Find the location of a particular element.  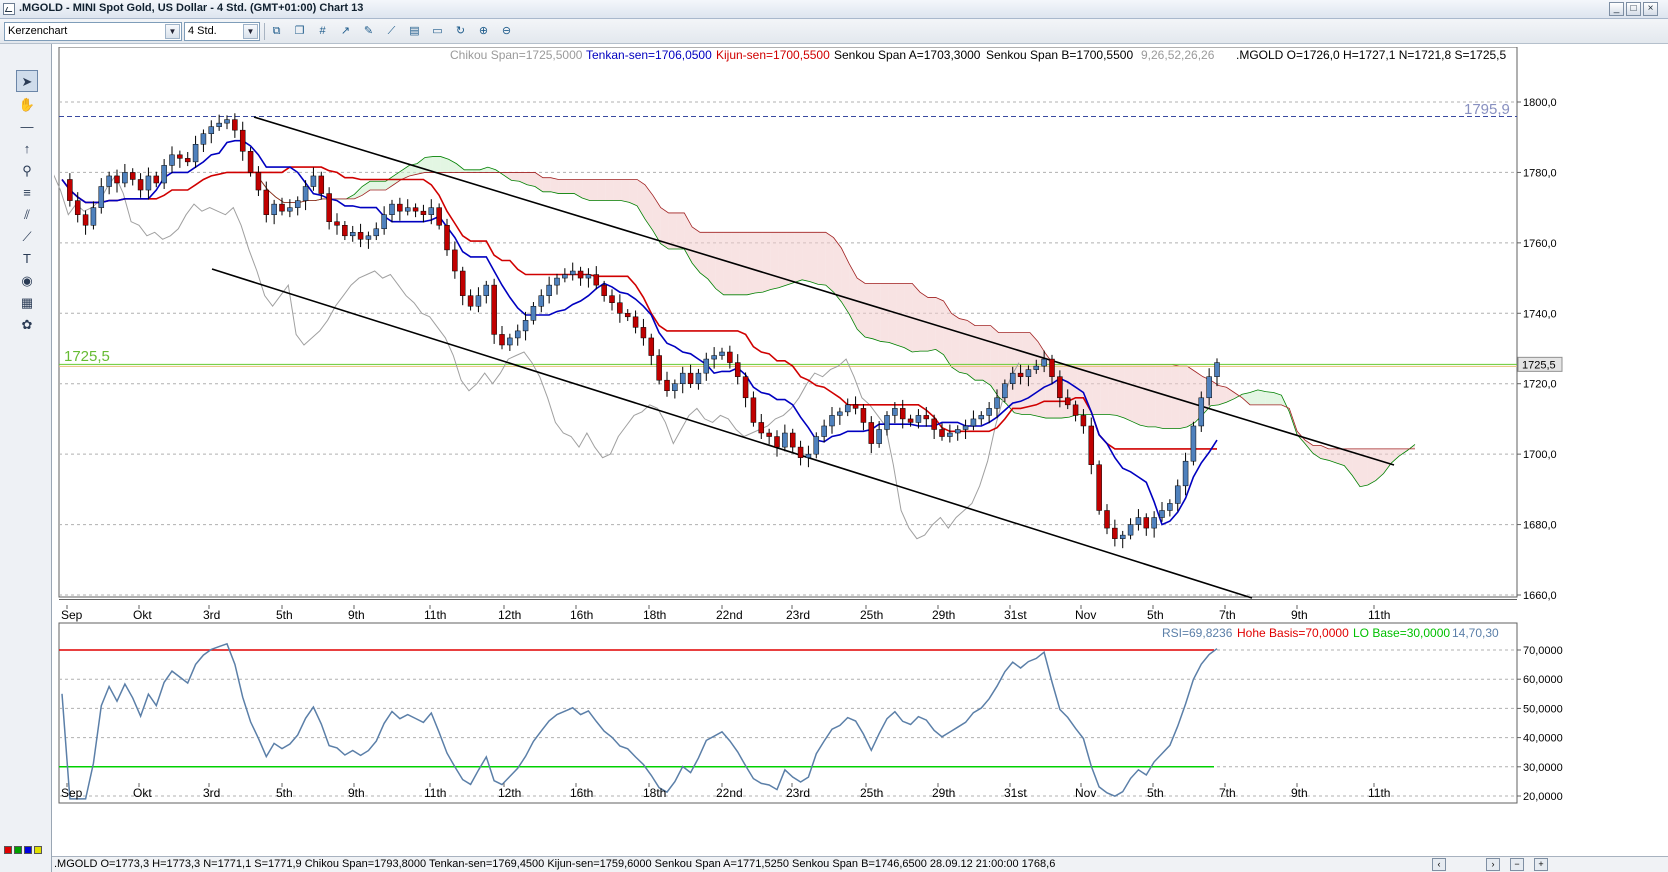

grid-icon: # is located at coordinates (322, 31).